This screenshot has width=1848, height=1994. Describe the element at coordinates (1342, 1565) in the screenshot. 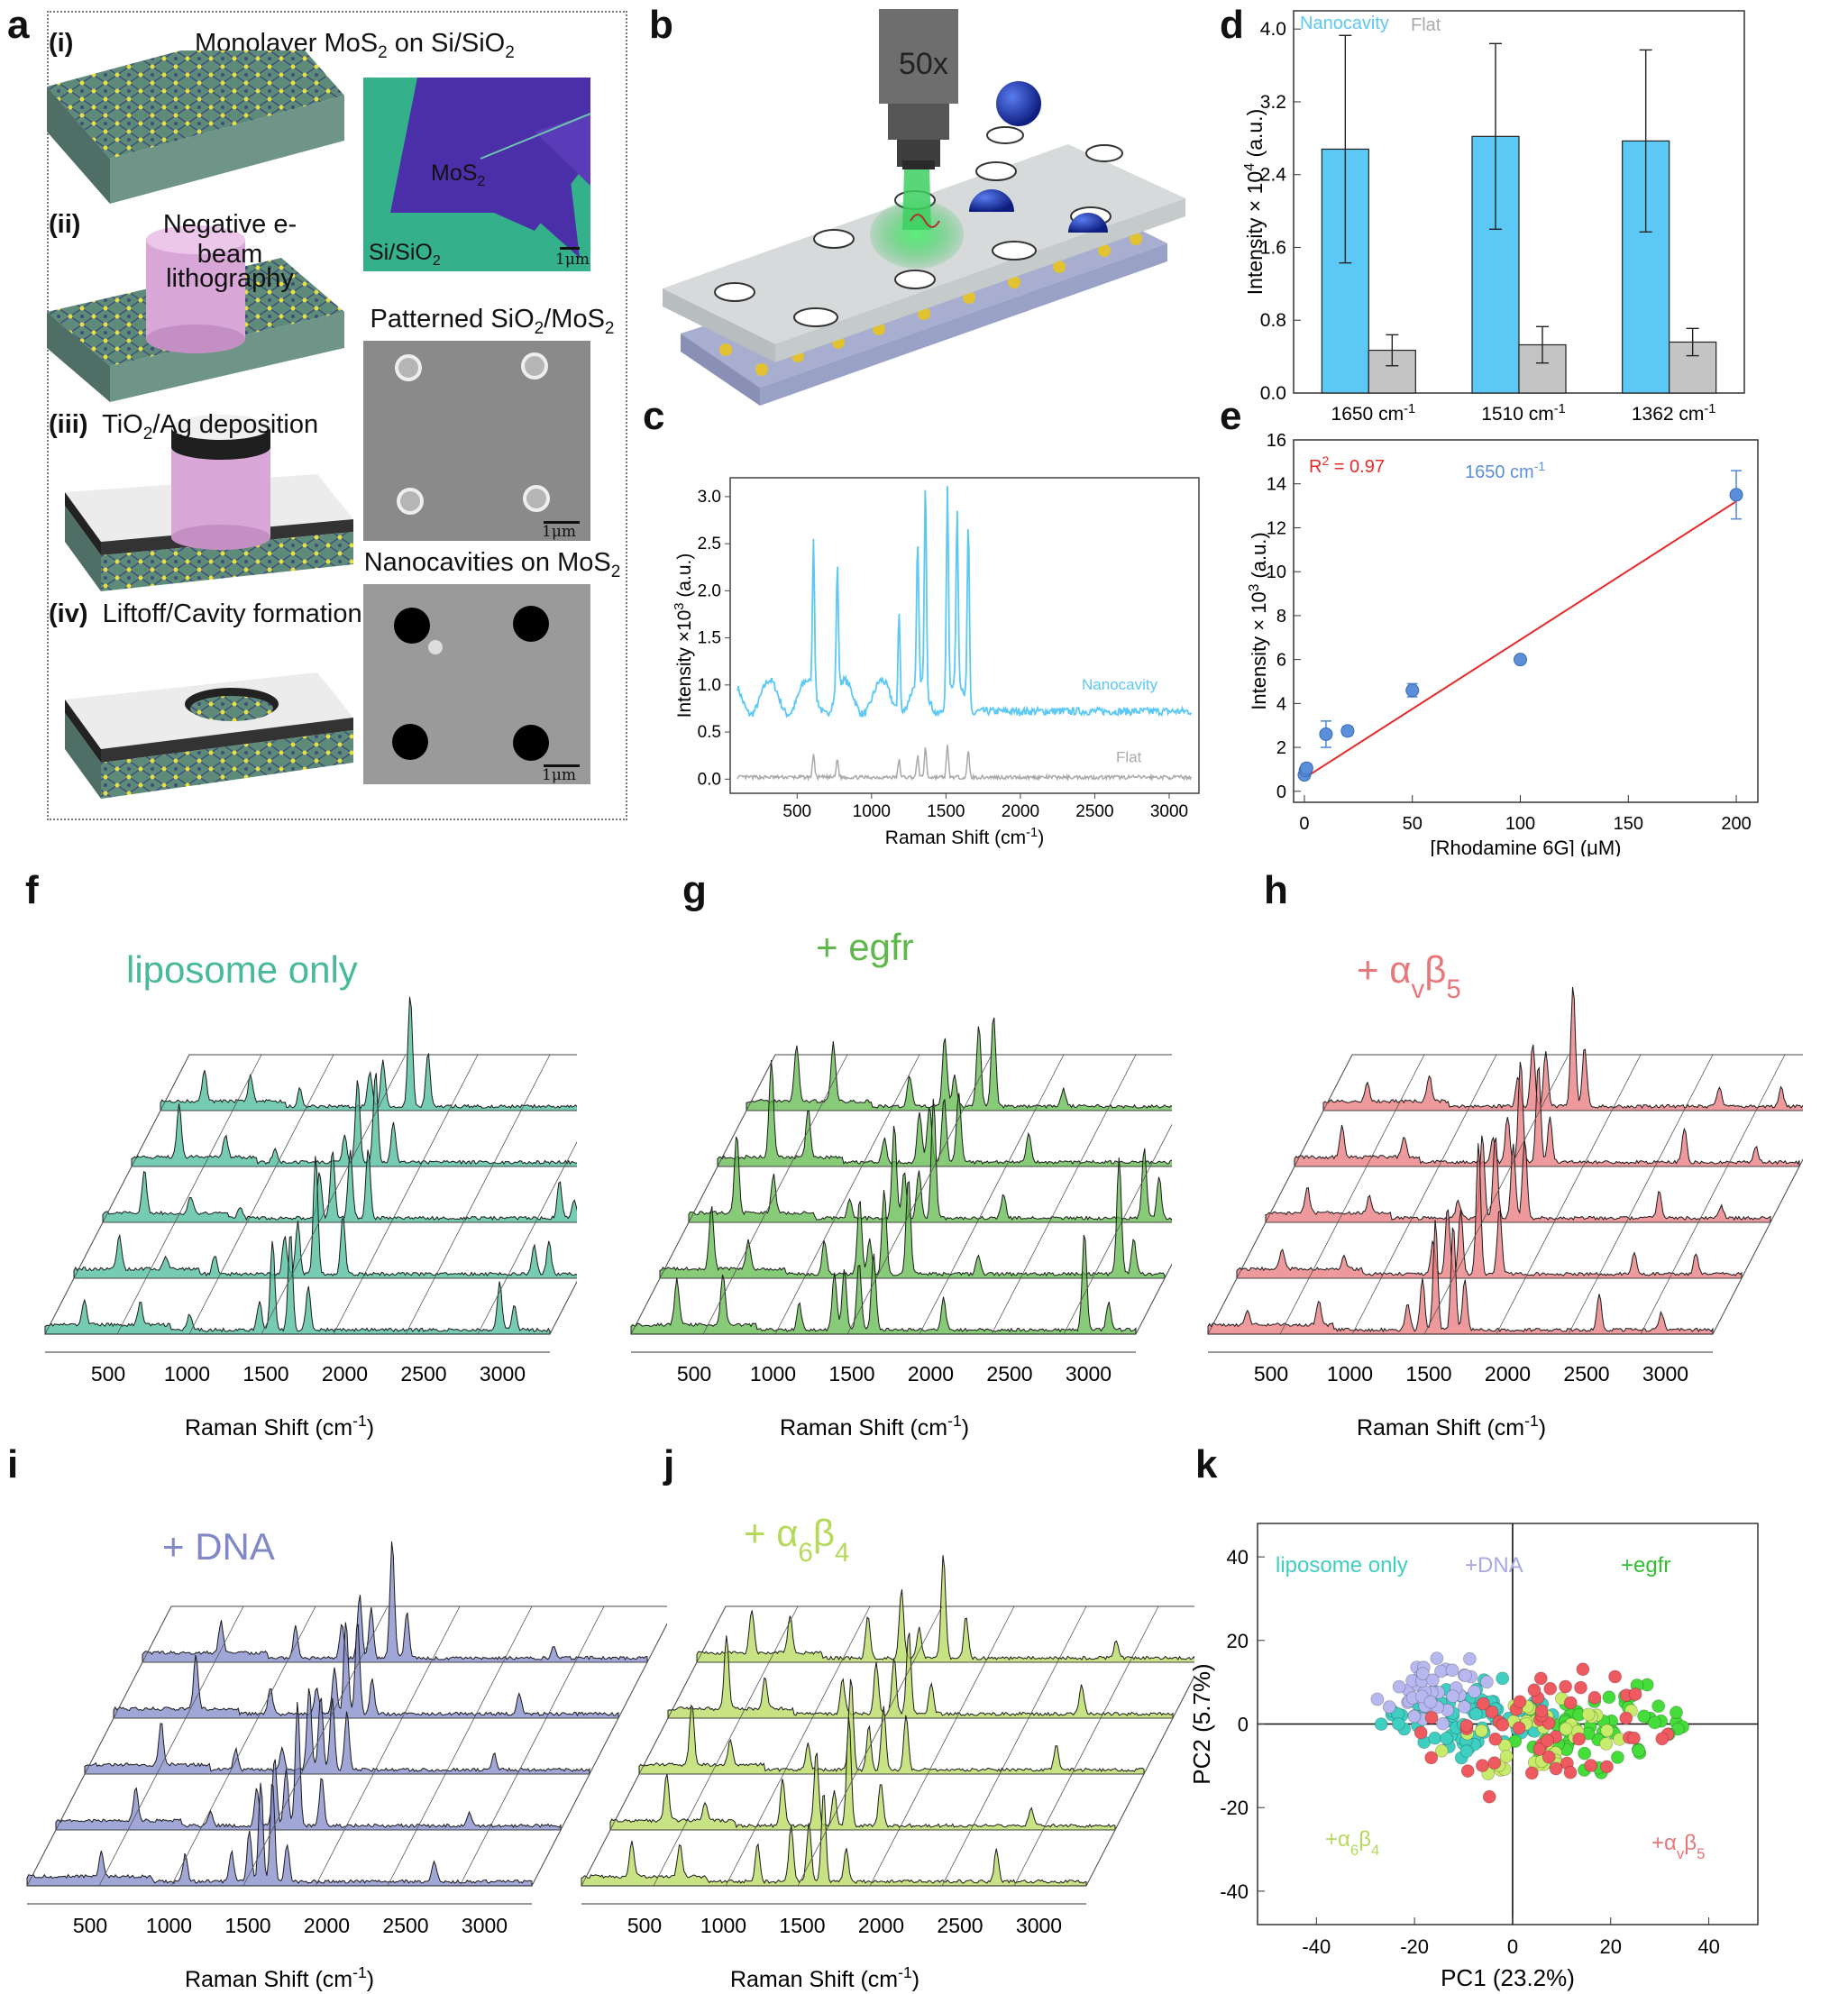

I see `label-liposome-only: liposome only` at that location.